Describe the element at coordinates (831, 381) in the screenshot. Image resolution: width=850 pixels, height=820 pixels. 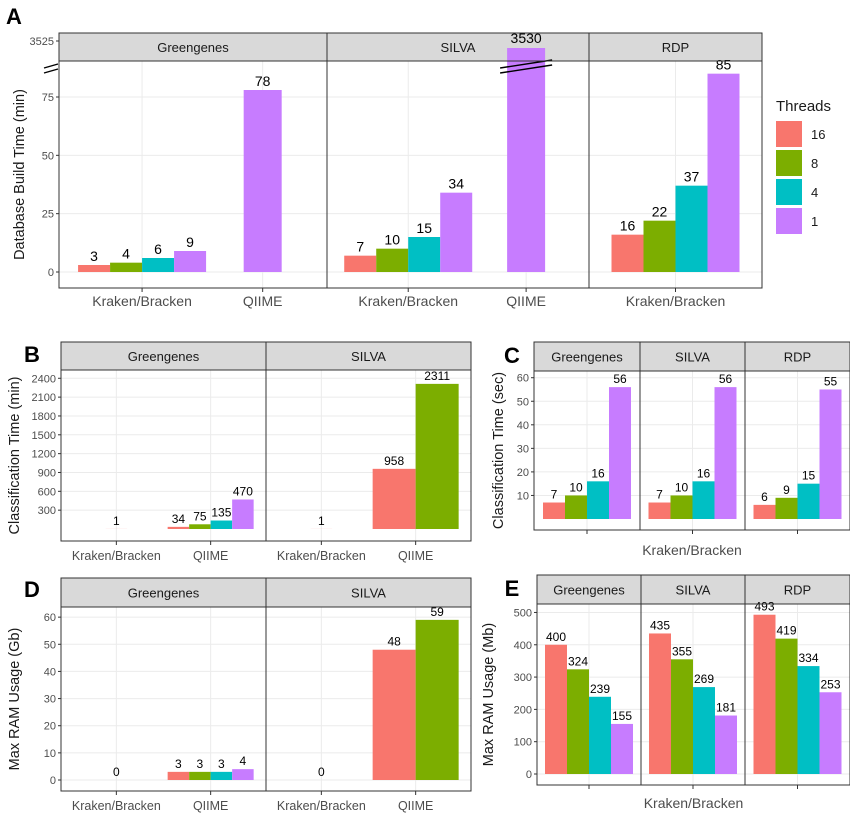
I see `panel-c-facet-rdp-bar-label: 55` at that location.